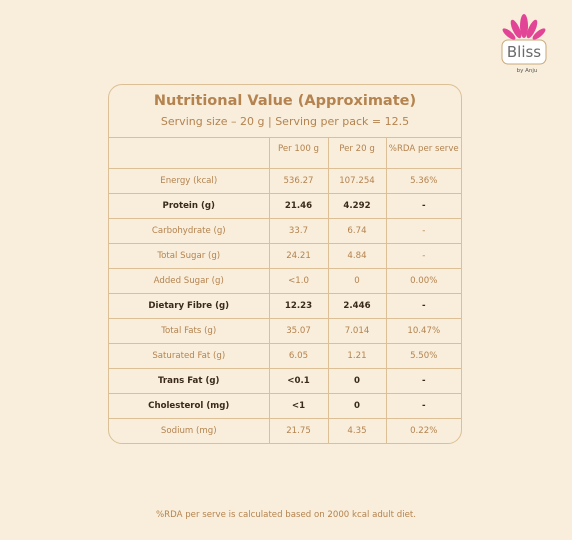 This screenshot has height=540, width=572. What do you see at coordinates (356, 306) in the screenshot?
I see `table-cell: 2.446` at bounding box center [356, 306].